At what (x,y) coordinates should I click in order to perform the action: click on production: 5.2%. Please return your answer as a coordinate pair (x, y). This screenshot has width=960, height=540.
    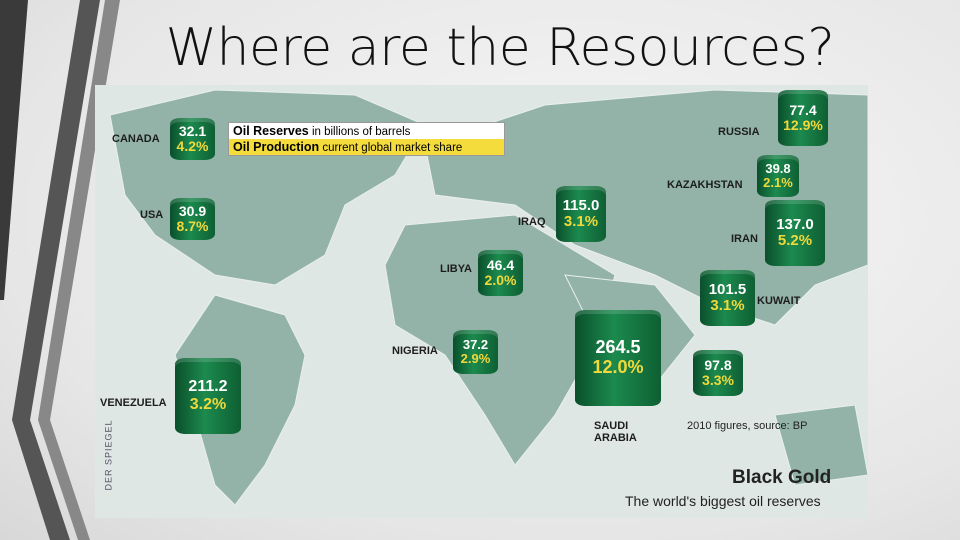
    Looking at the image, I should click on (795, 240).